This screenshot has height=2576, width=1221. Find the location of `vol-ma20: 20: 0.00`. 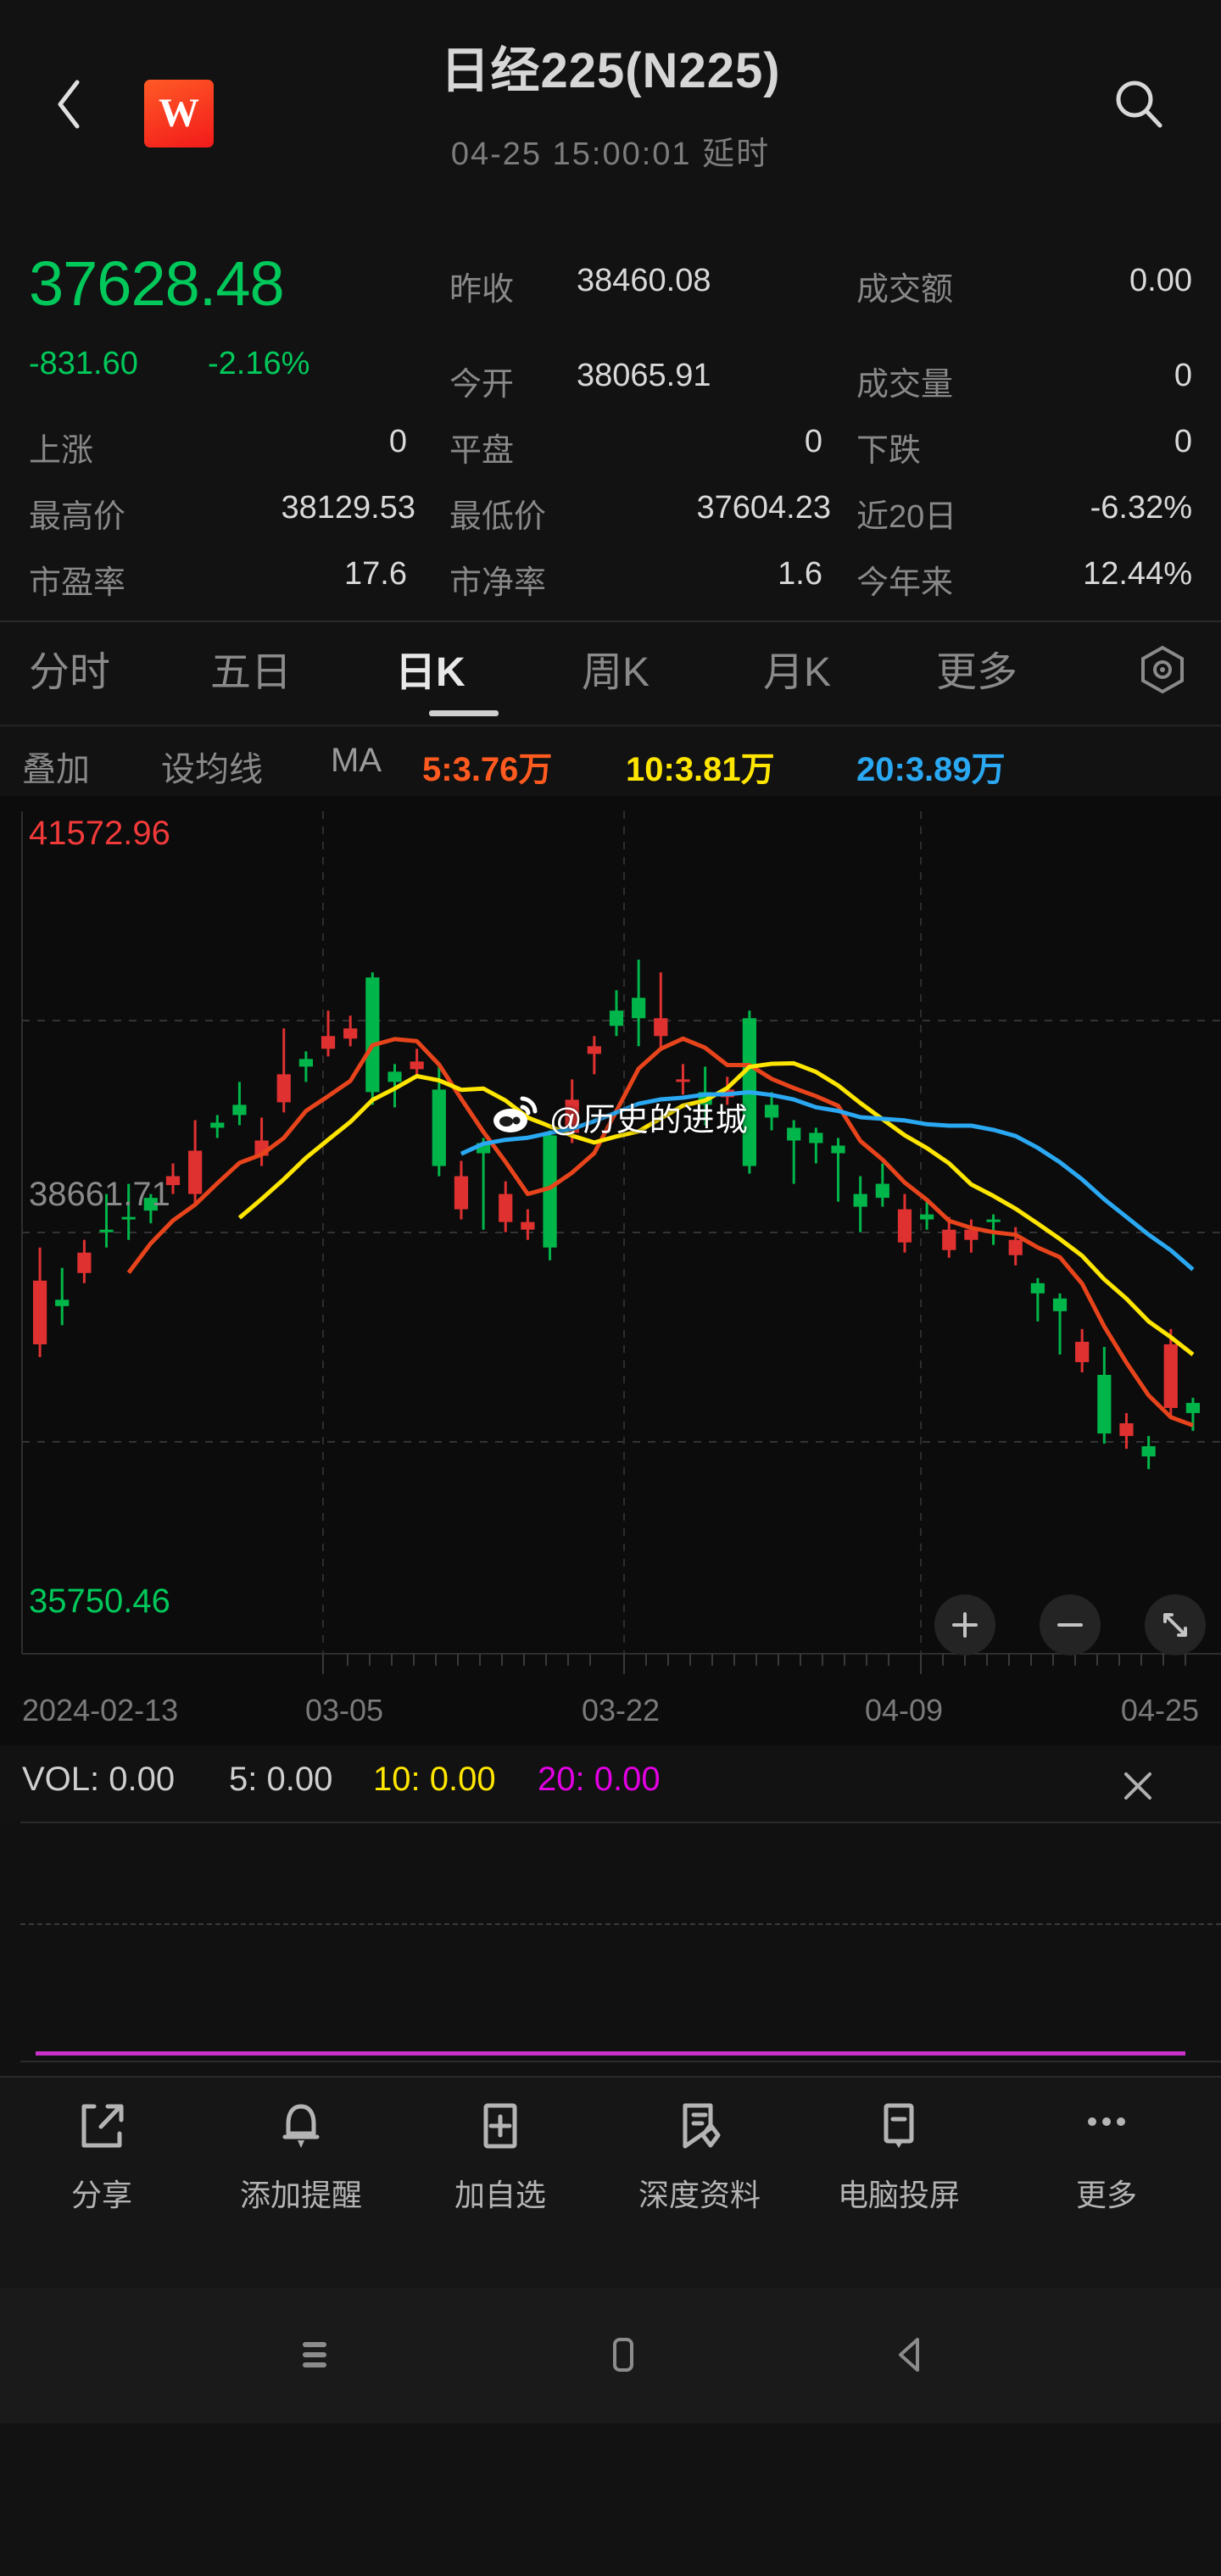

vol-ma20: 20: 0.00 is located at coordinates (599, 1779).